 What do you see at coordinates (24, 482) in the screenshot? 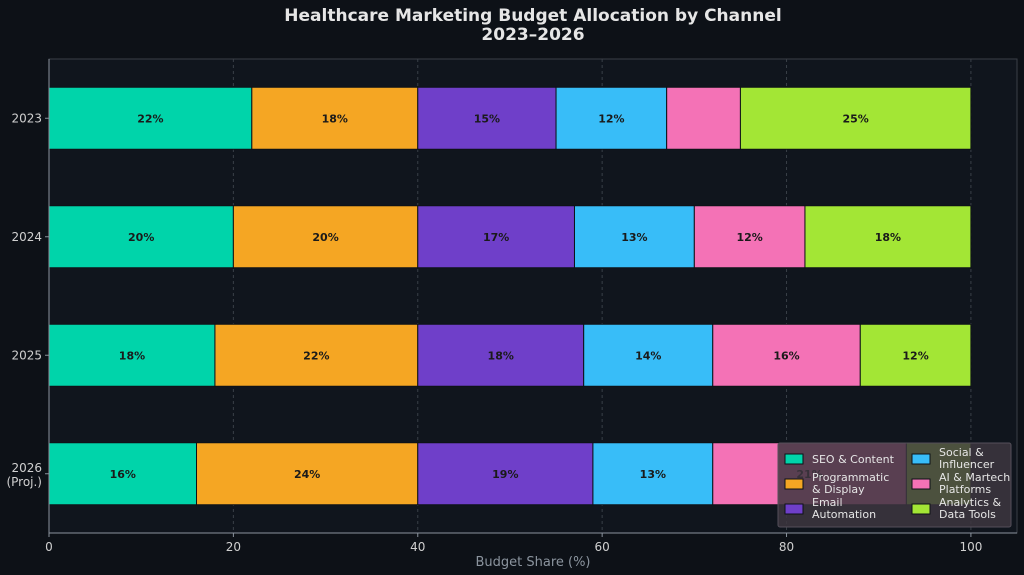
I see `y-tick-label-sub: (Proj.)` at bounding box center [24, 482].